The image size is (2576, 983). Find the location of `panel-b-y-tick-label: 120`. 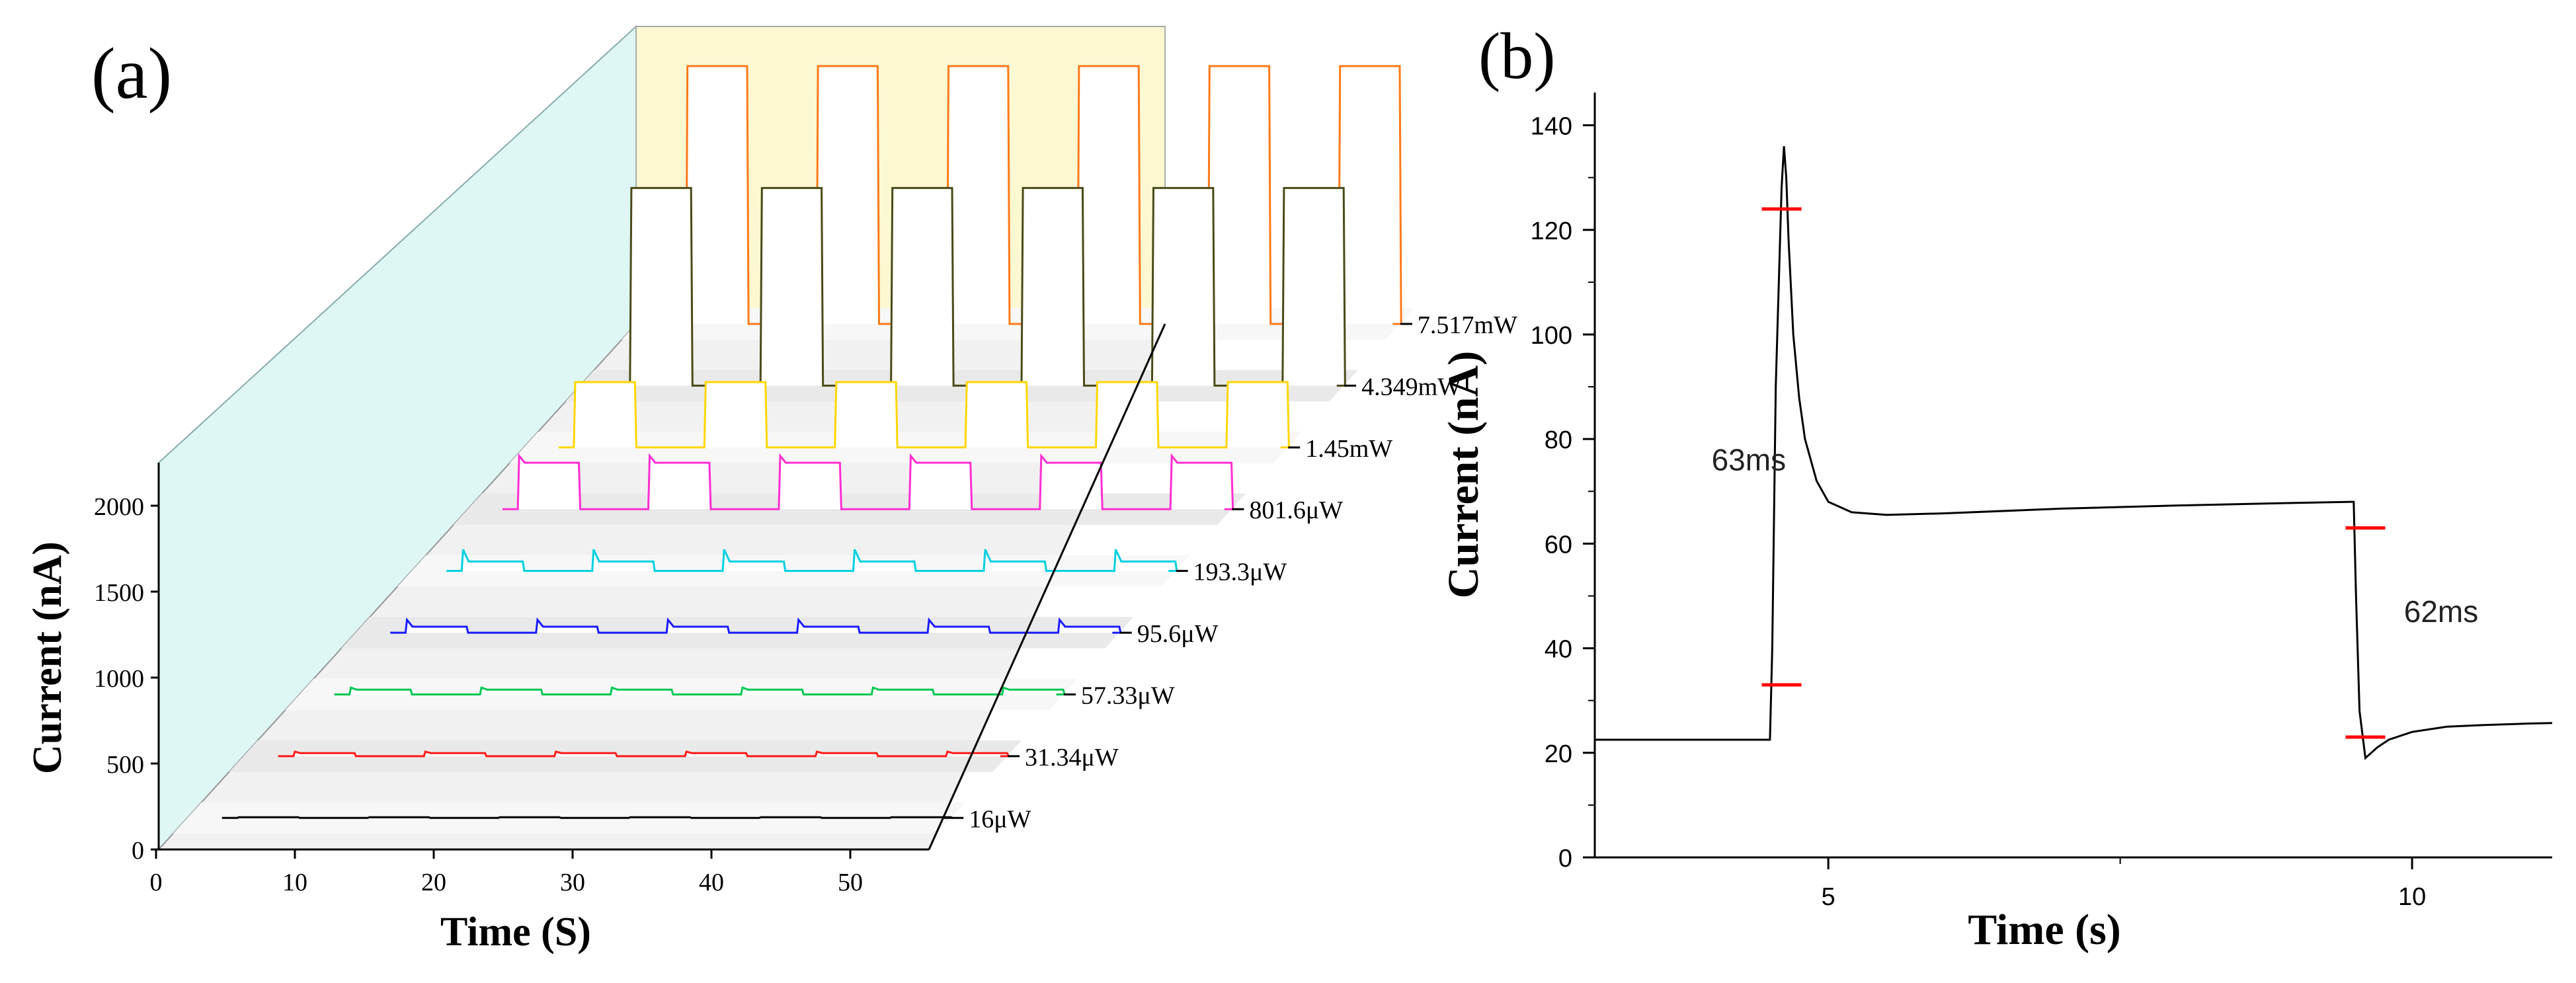

panel-b-y-tick-label: 120 is located at coordinates (1551, 231).